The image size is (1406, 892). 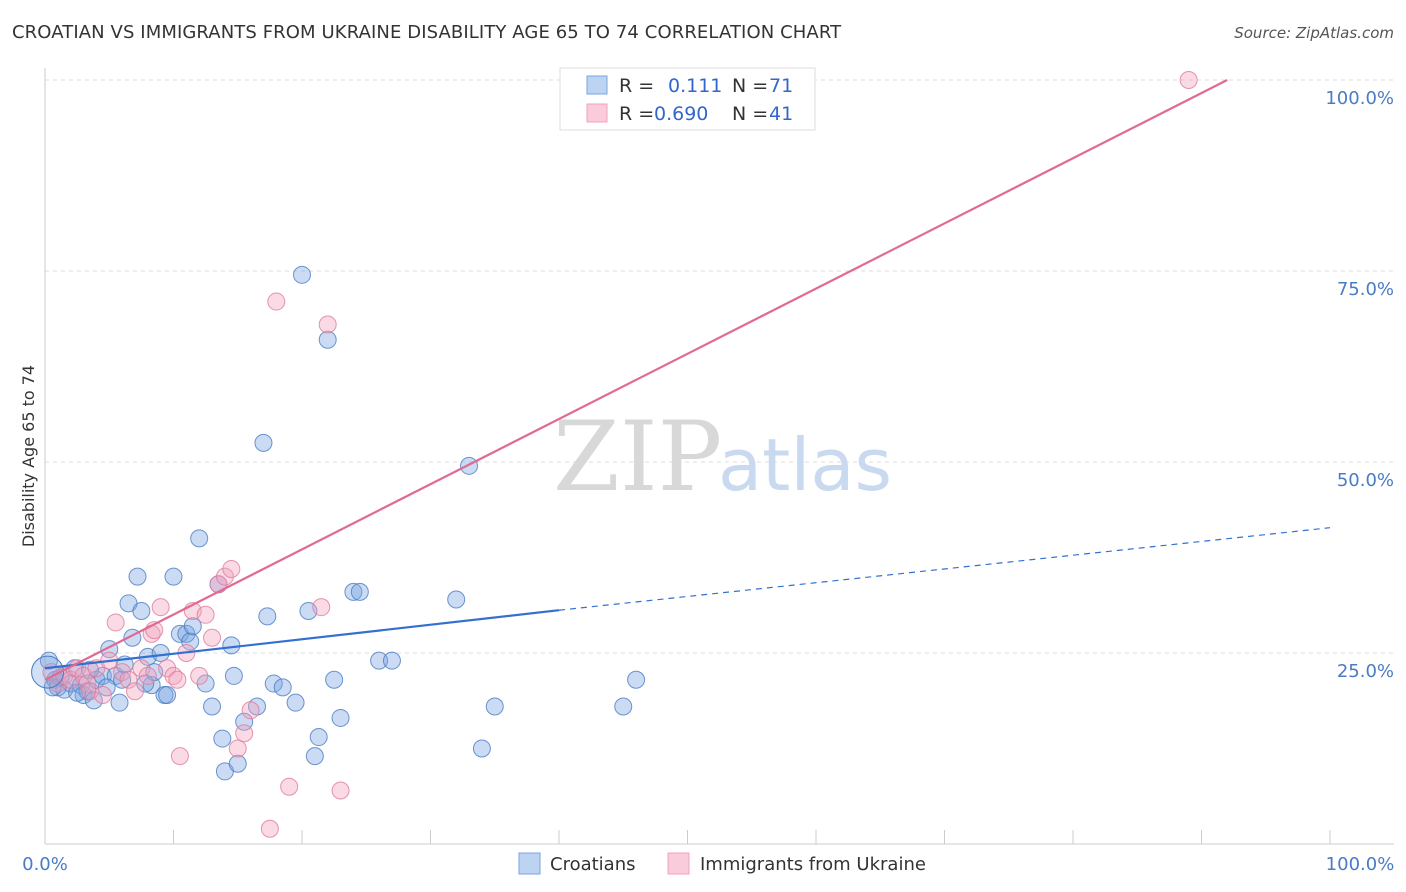 I want to click on legend-r-label-1: R =, so click(x=636, y=114).